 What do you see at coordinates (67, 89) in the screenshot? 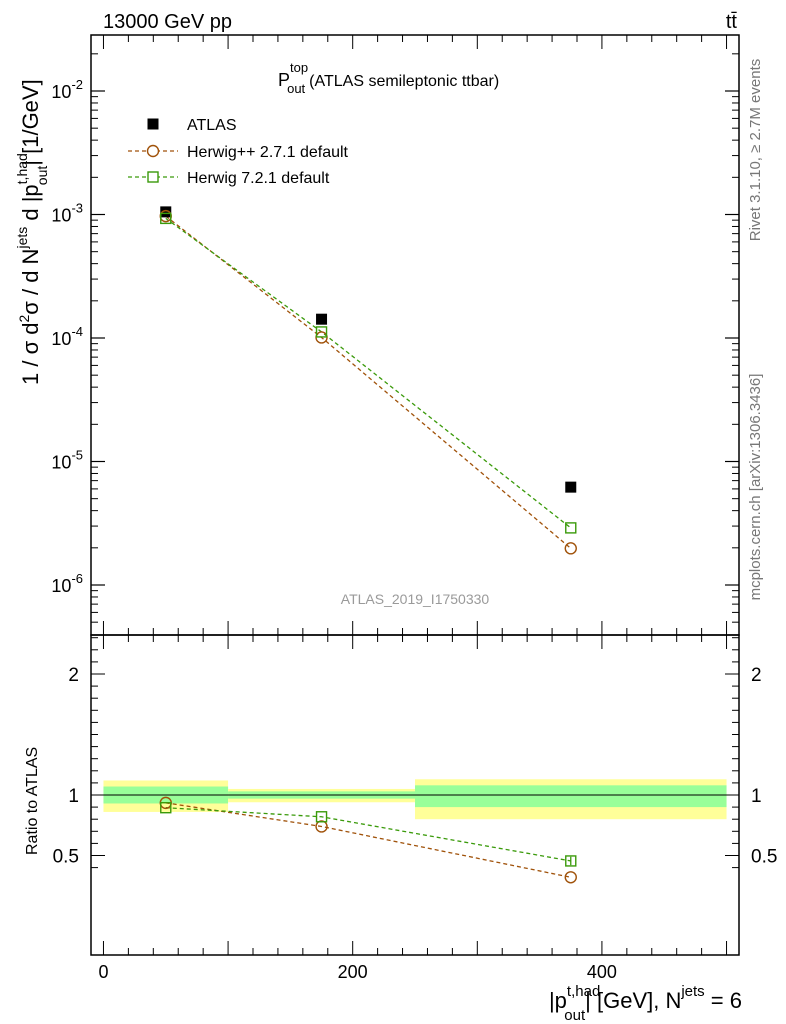
I see `y-tick-label: 10⁻²` at bounding box center [67, 89].